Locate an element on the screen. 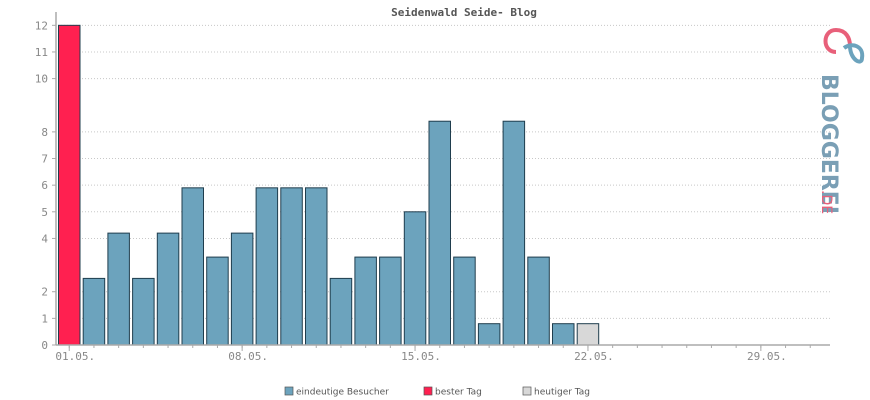 This screenshot has width=870, height=400. y-tick-label-4: 5 is located at coordinates (44, 212).